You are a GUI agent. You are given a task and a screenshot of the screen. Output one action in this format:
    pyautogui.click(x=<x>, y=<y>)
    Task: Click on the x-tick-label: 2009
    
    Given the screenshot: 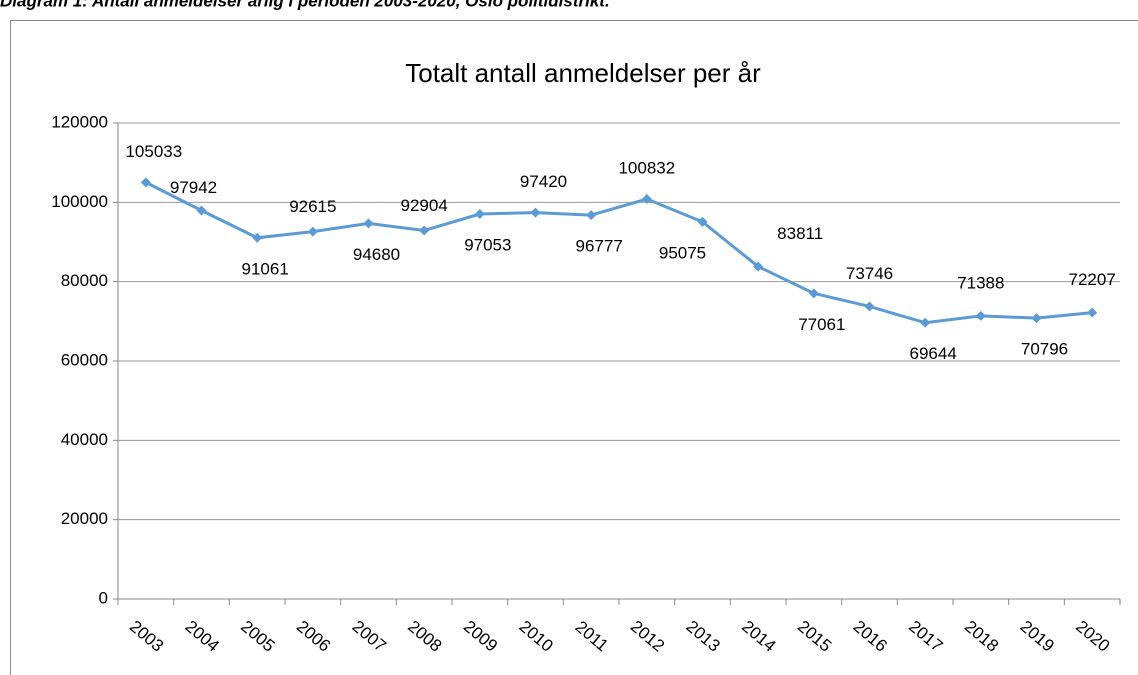 What is the action you would take?
    pyautogui.click(x=480, y=636)
    